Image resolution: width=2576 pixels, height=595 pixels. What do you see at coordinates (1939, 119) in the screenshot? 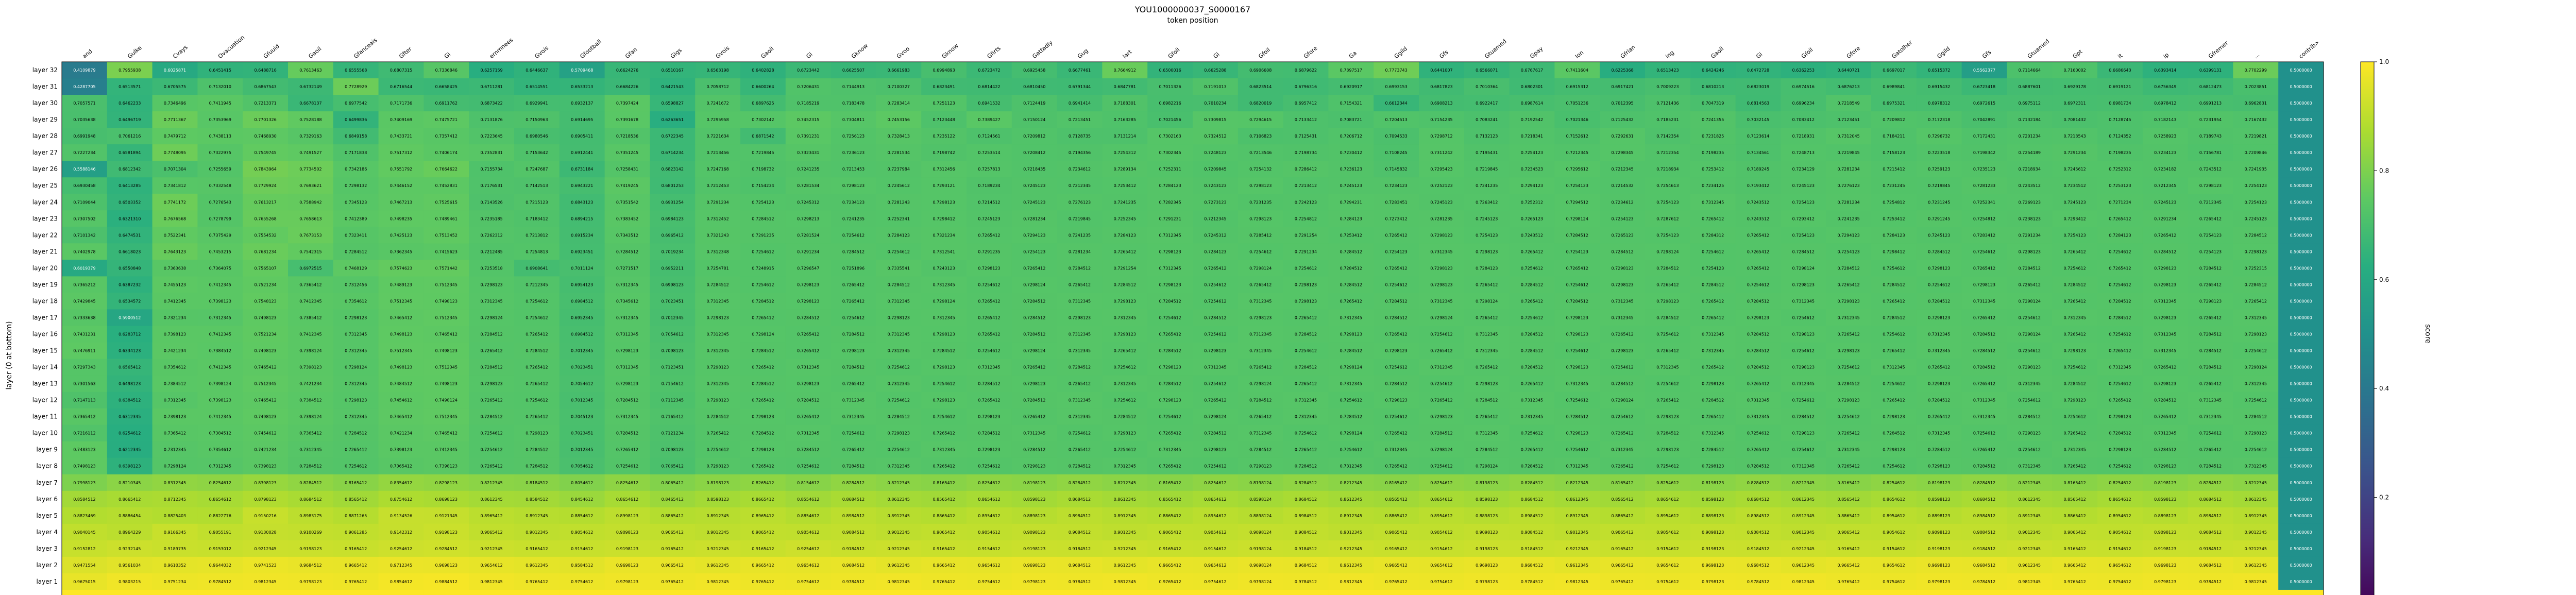
I see `cell-value-label: 0.7172318` at bounding box center [1939, 119].